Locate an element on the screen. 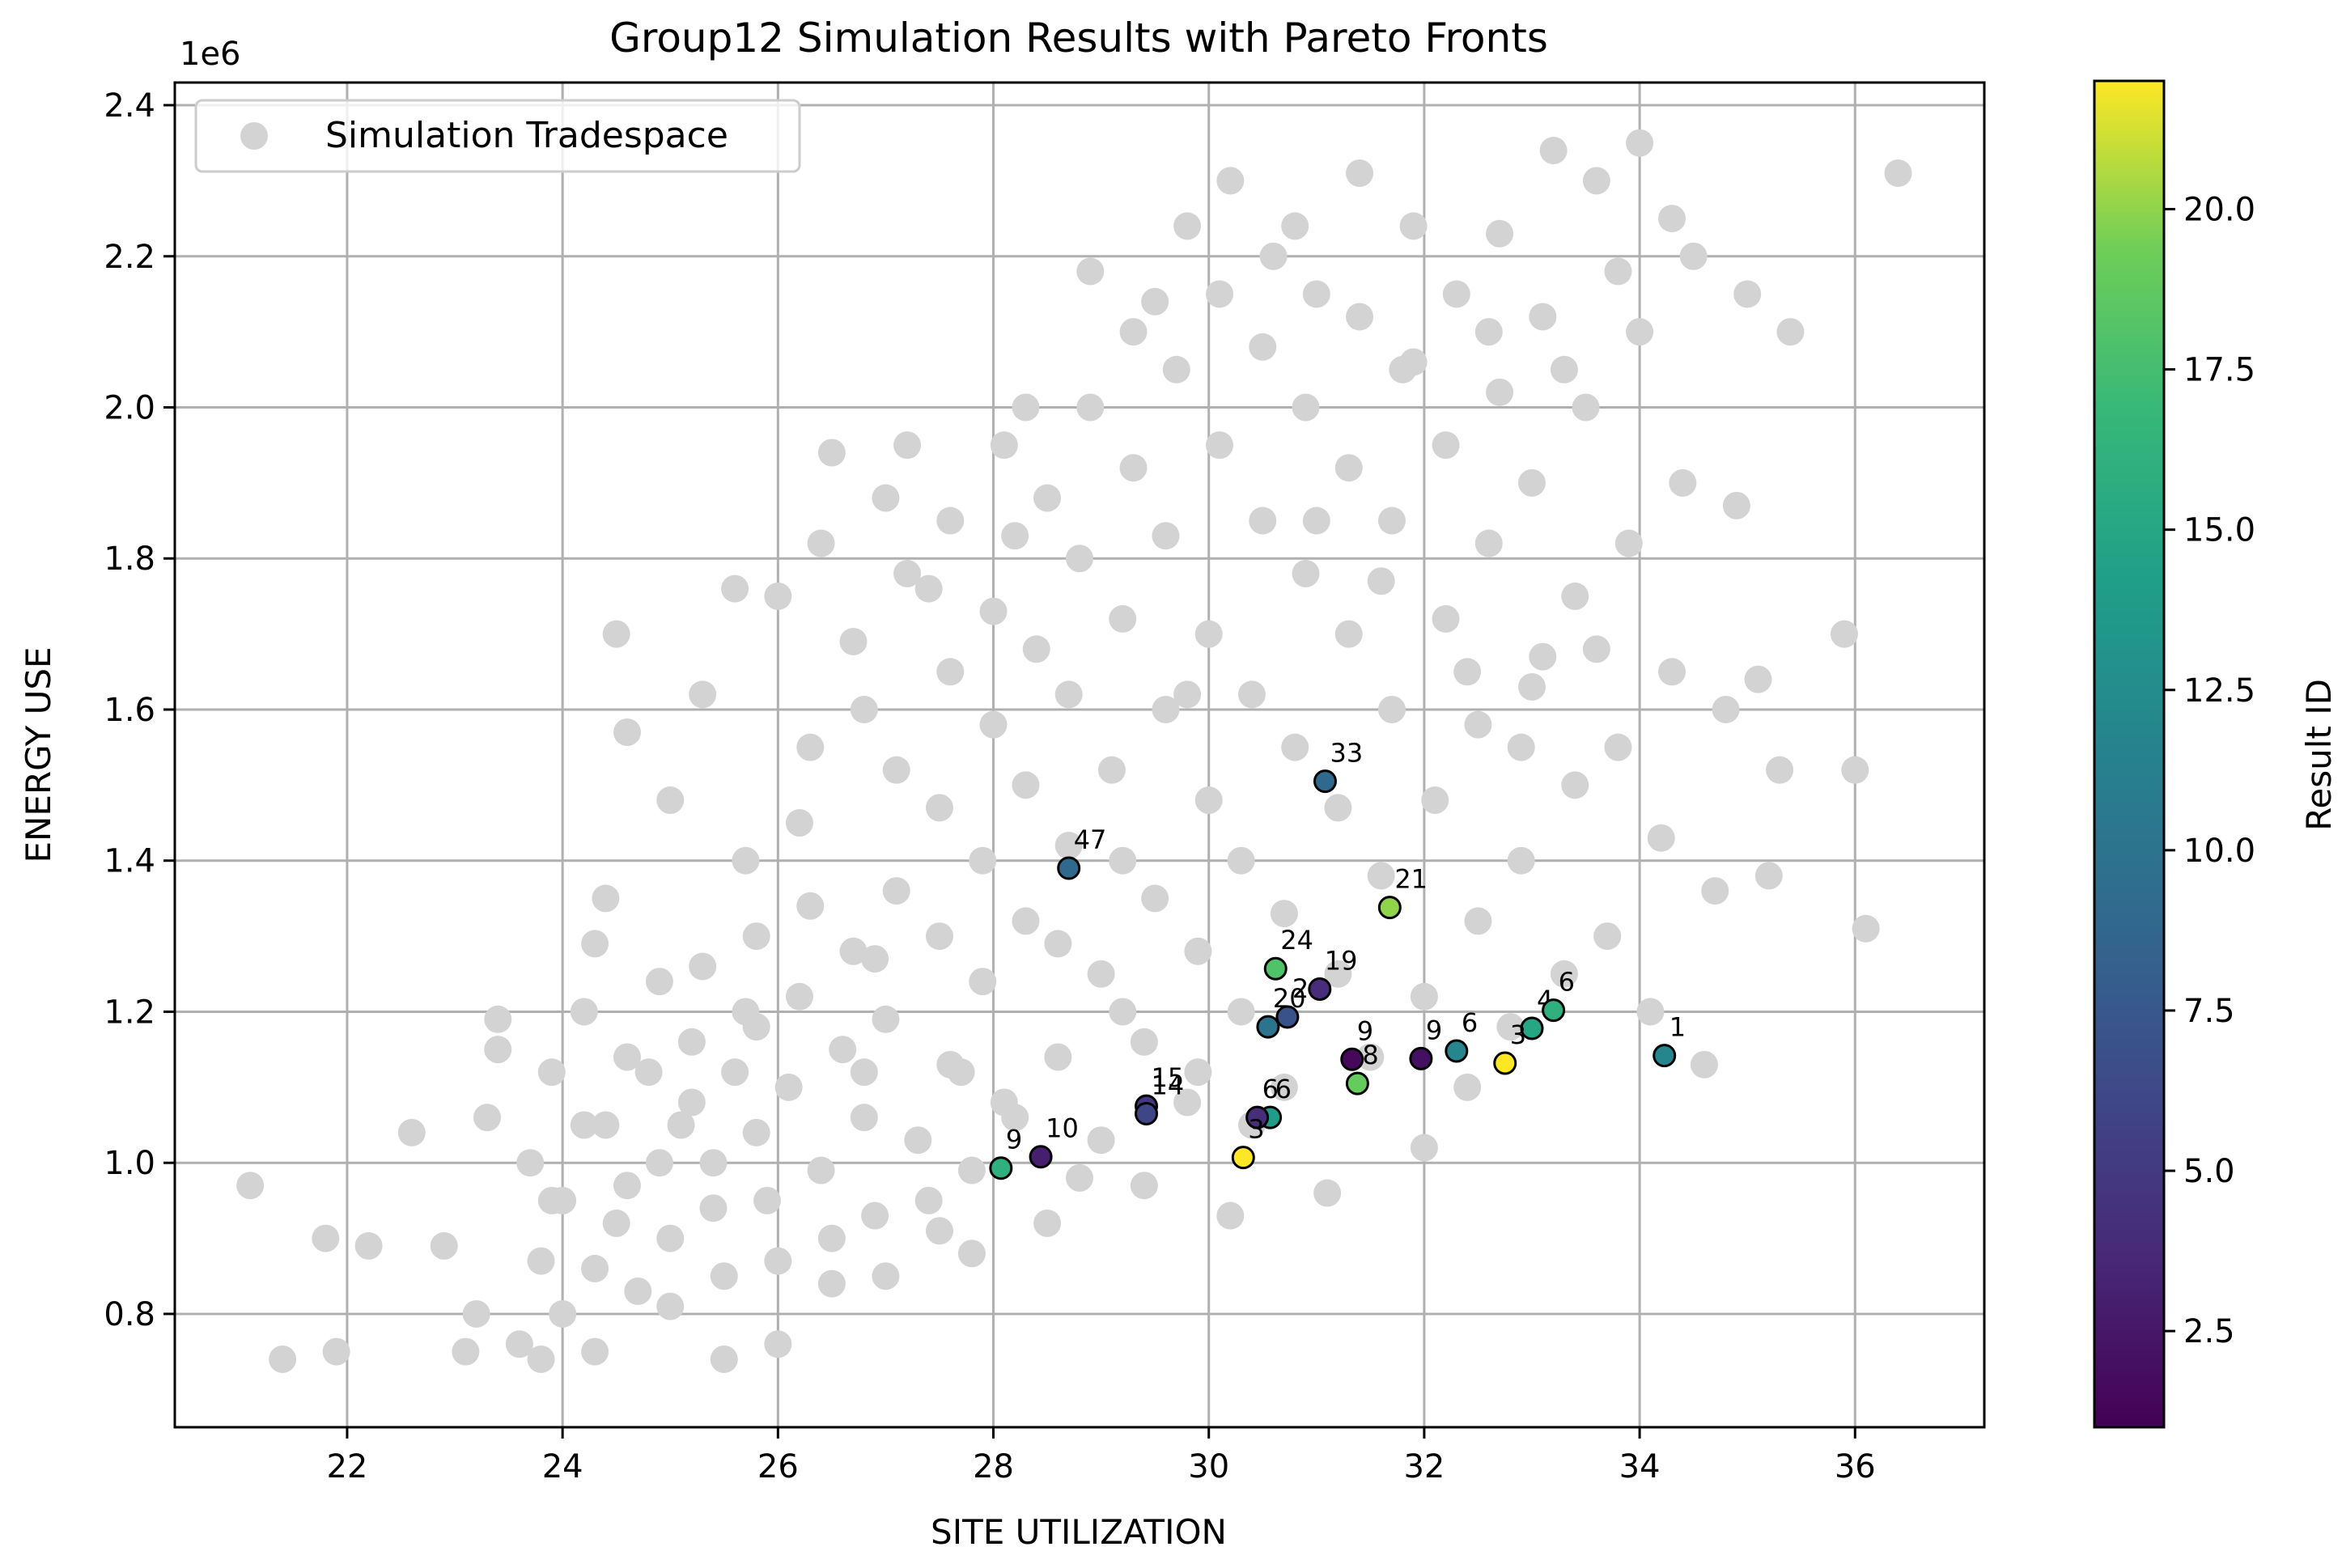 The height and width of the screenshot is (1568, 2342). y-tick-label: 1.0 is located at coordinates (129, 1163).